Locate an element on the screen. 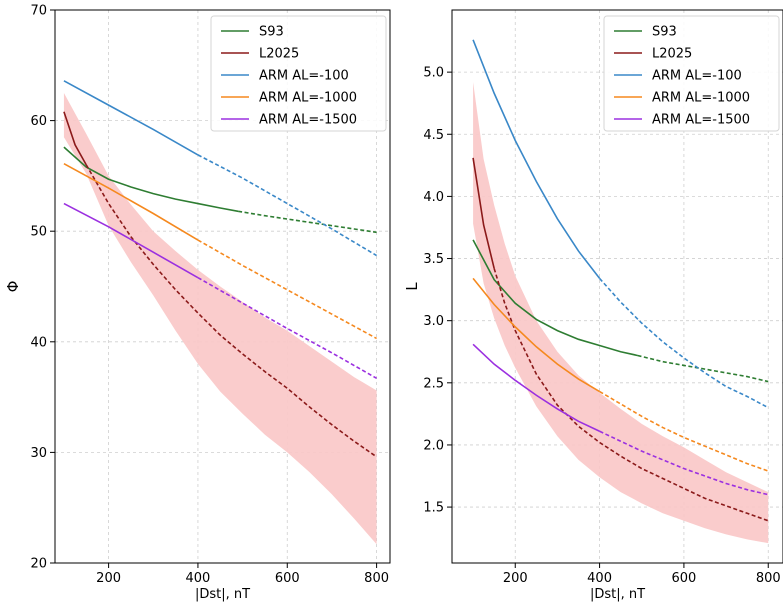  y-tick-label: 3.5 is located at coordinates (433, 259).